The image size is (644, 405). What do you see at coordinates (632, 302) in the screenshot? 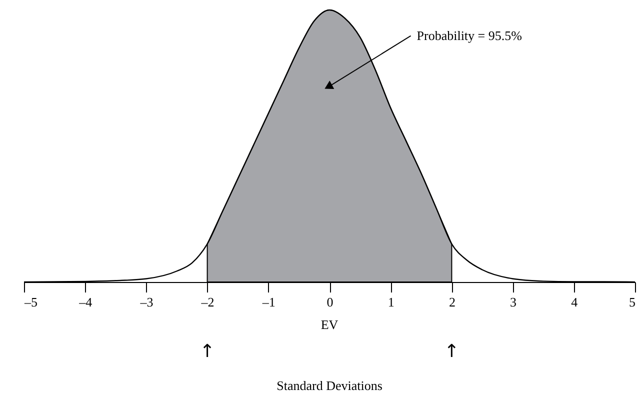
I see `x-tick-label: 5` at bounding box center [632, 302].